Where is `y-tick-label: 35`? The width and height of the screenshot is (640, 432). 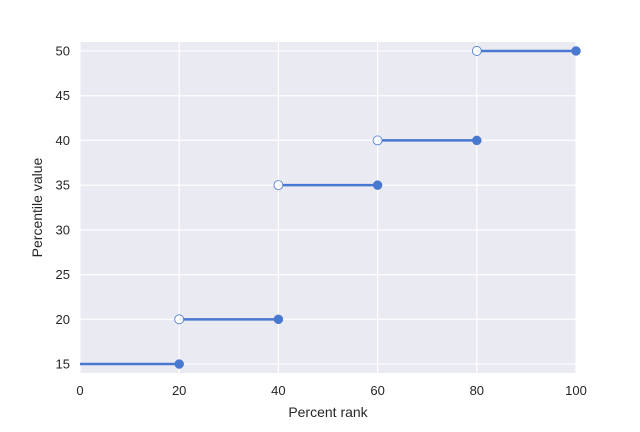 y-tick-label: 35 is located at coordinates (63, 185).